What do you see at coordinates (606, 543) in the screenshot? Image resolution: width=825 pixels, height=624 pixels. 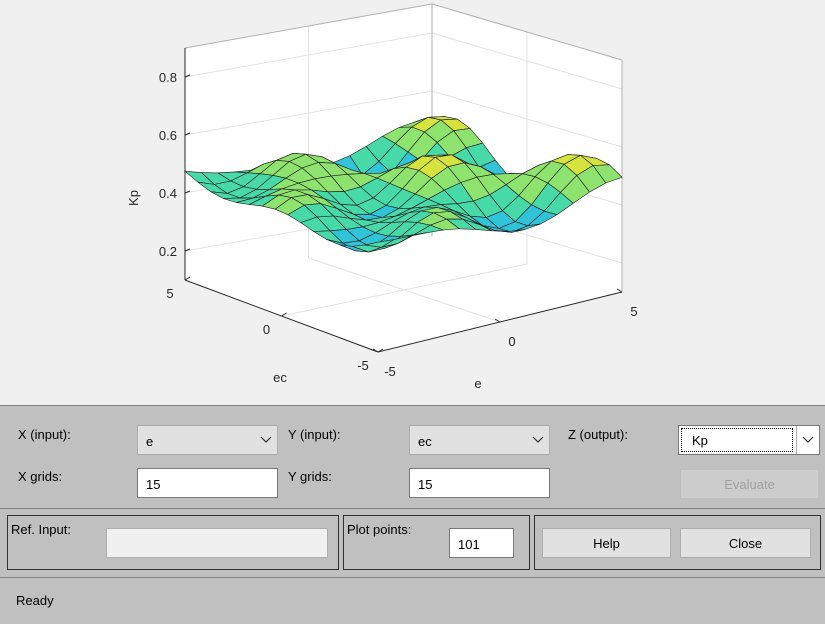 I see `help-button: Help` at bounding box center [606, 543].